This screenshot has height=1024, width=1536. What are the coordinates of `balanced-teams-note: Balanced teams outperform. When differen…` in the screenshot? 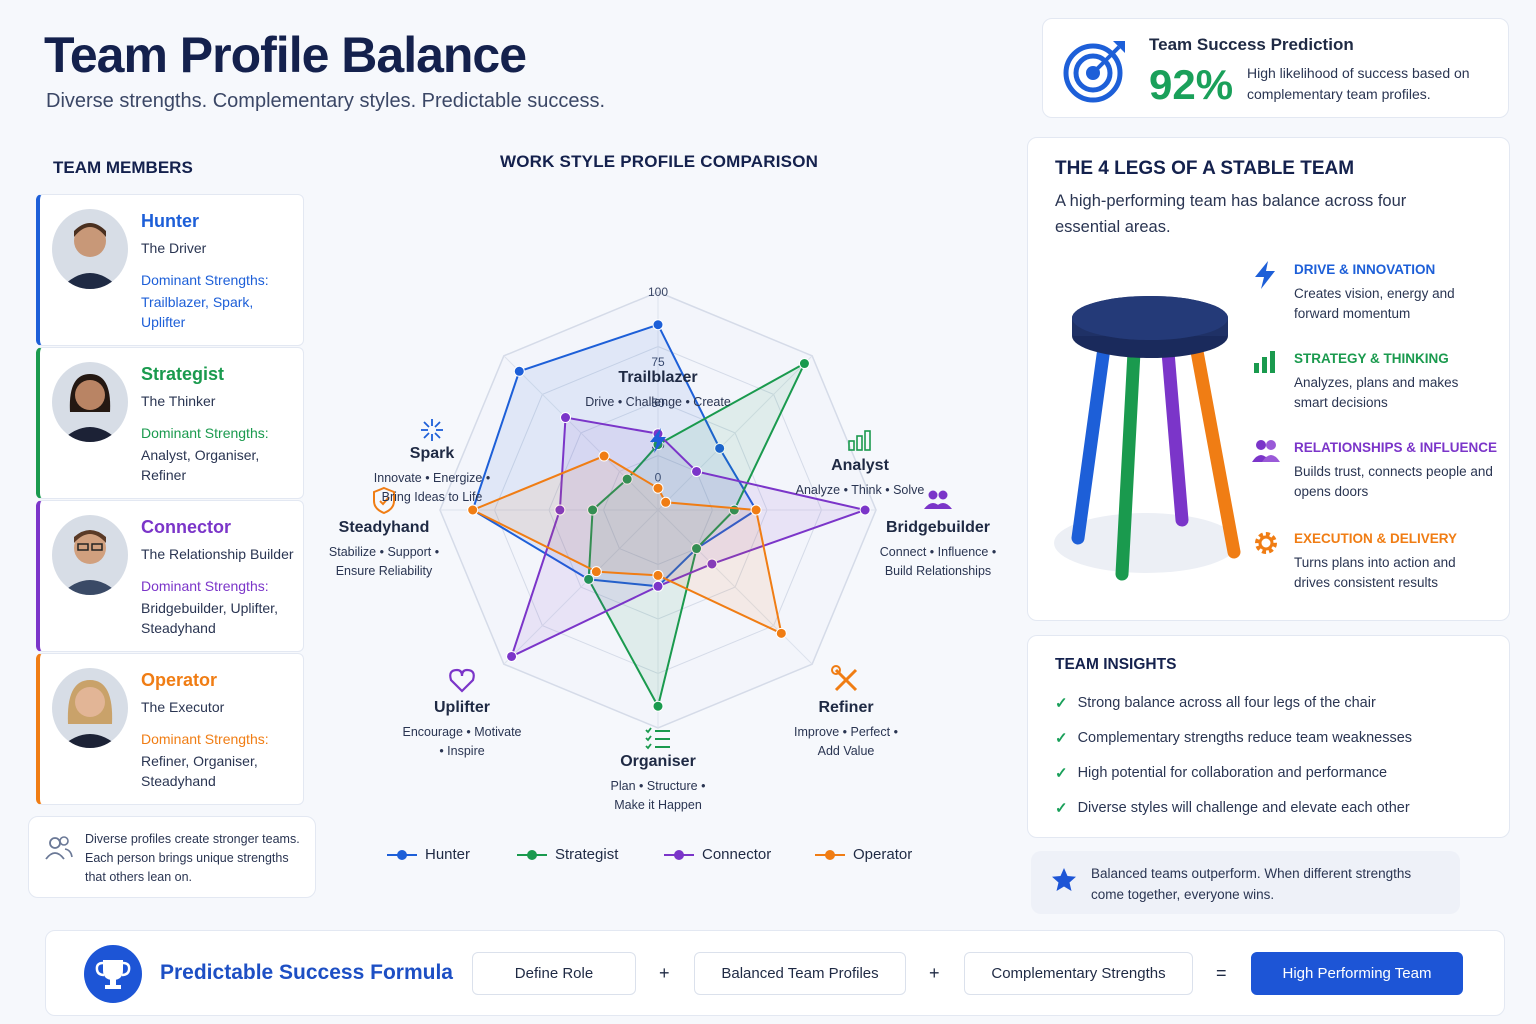 It's located at (1245, 882).